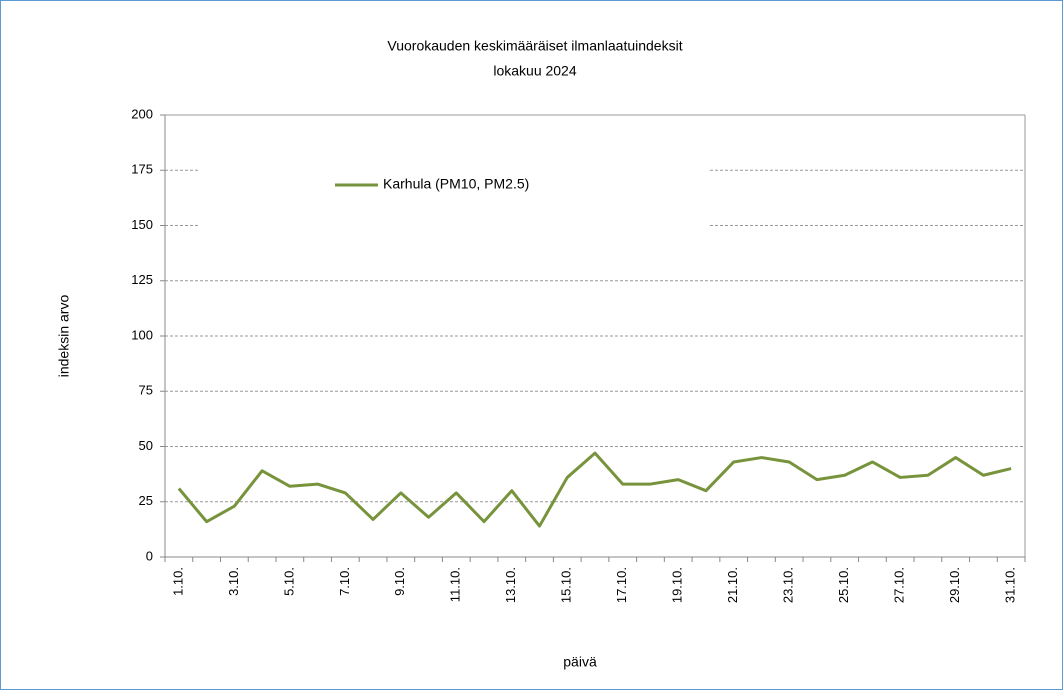 This screenshot has width=1063, height=690. I want to click on y-tick-label: 150, so click(142, 224).